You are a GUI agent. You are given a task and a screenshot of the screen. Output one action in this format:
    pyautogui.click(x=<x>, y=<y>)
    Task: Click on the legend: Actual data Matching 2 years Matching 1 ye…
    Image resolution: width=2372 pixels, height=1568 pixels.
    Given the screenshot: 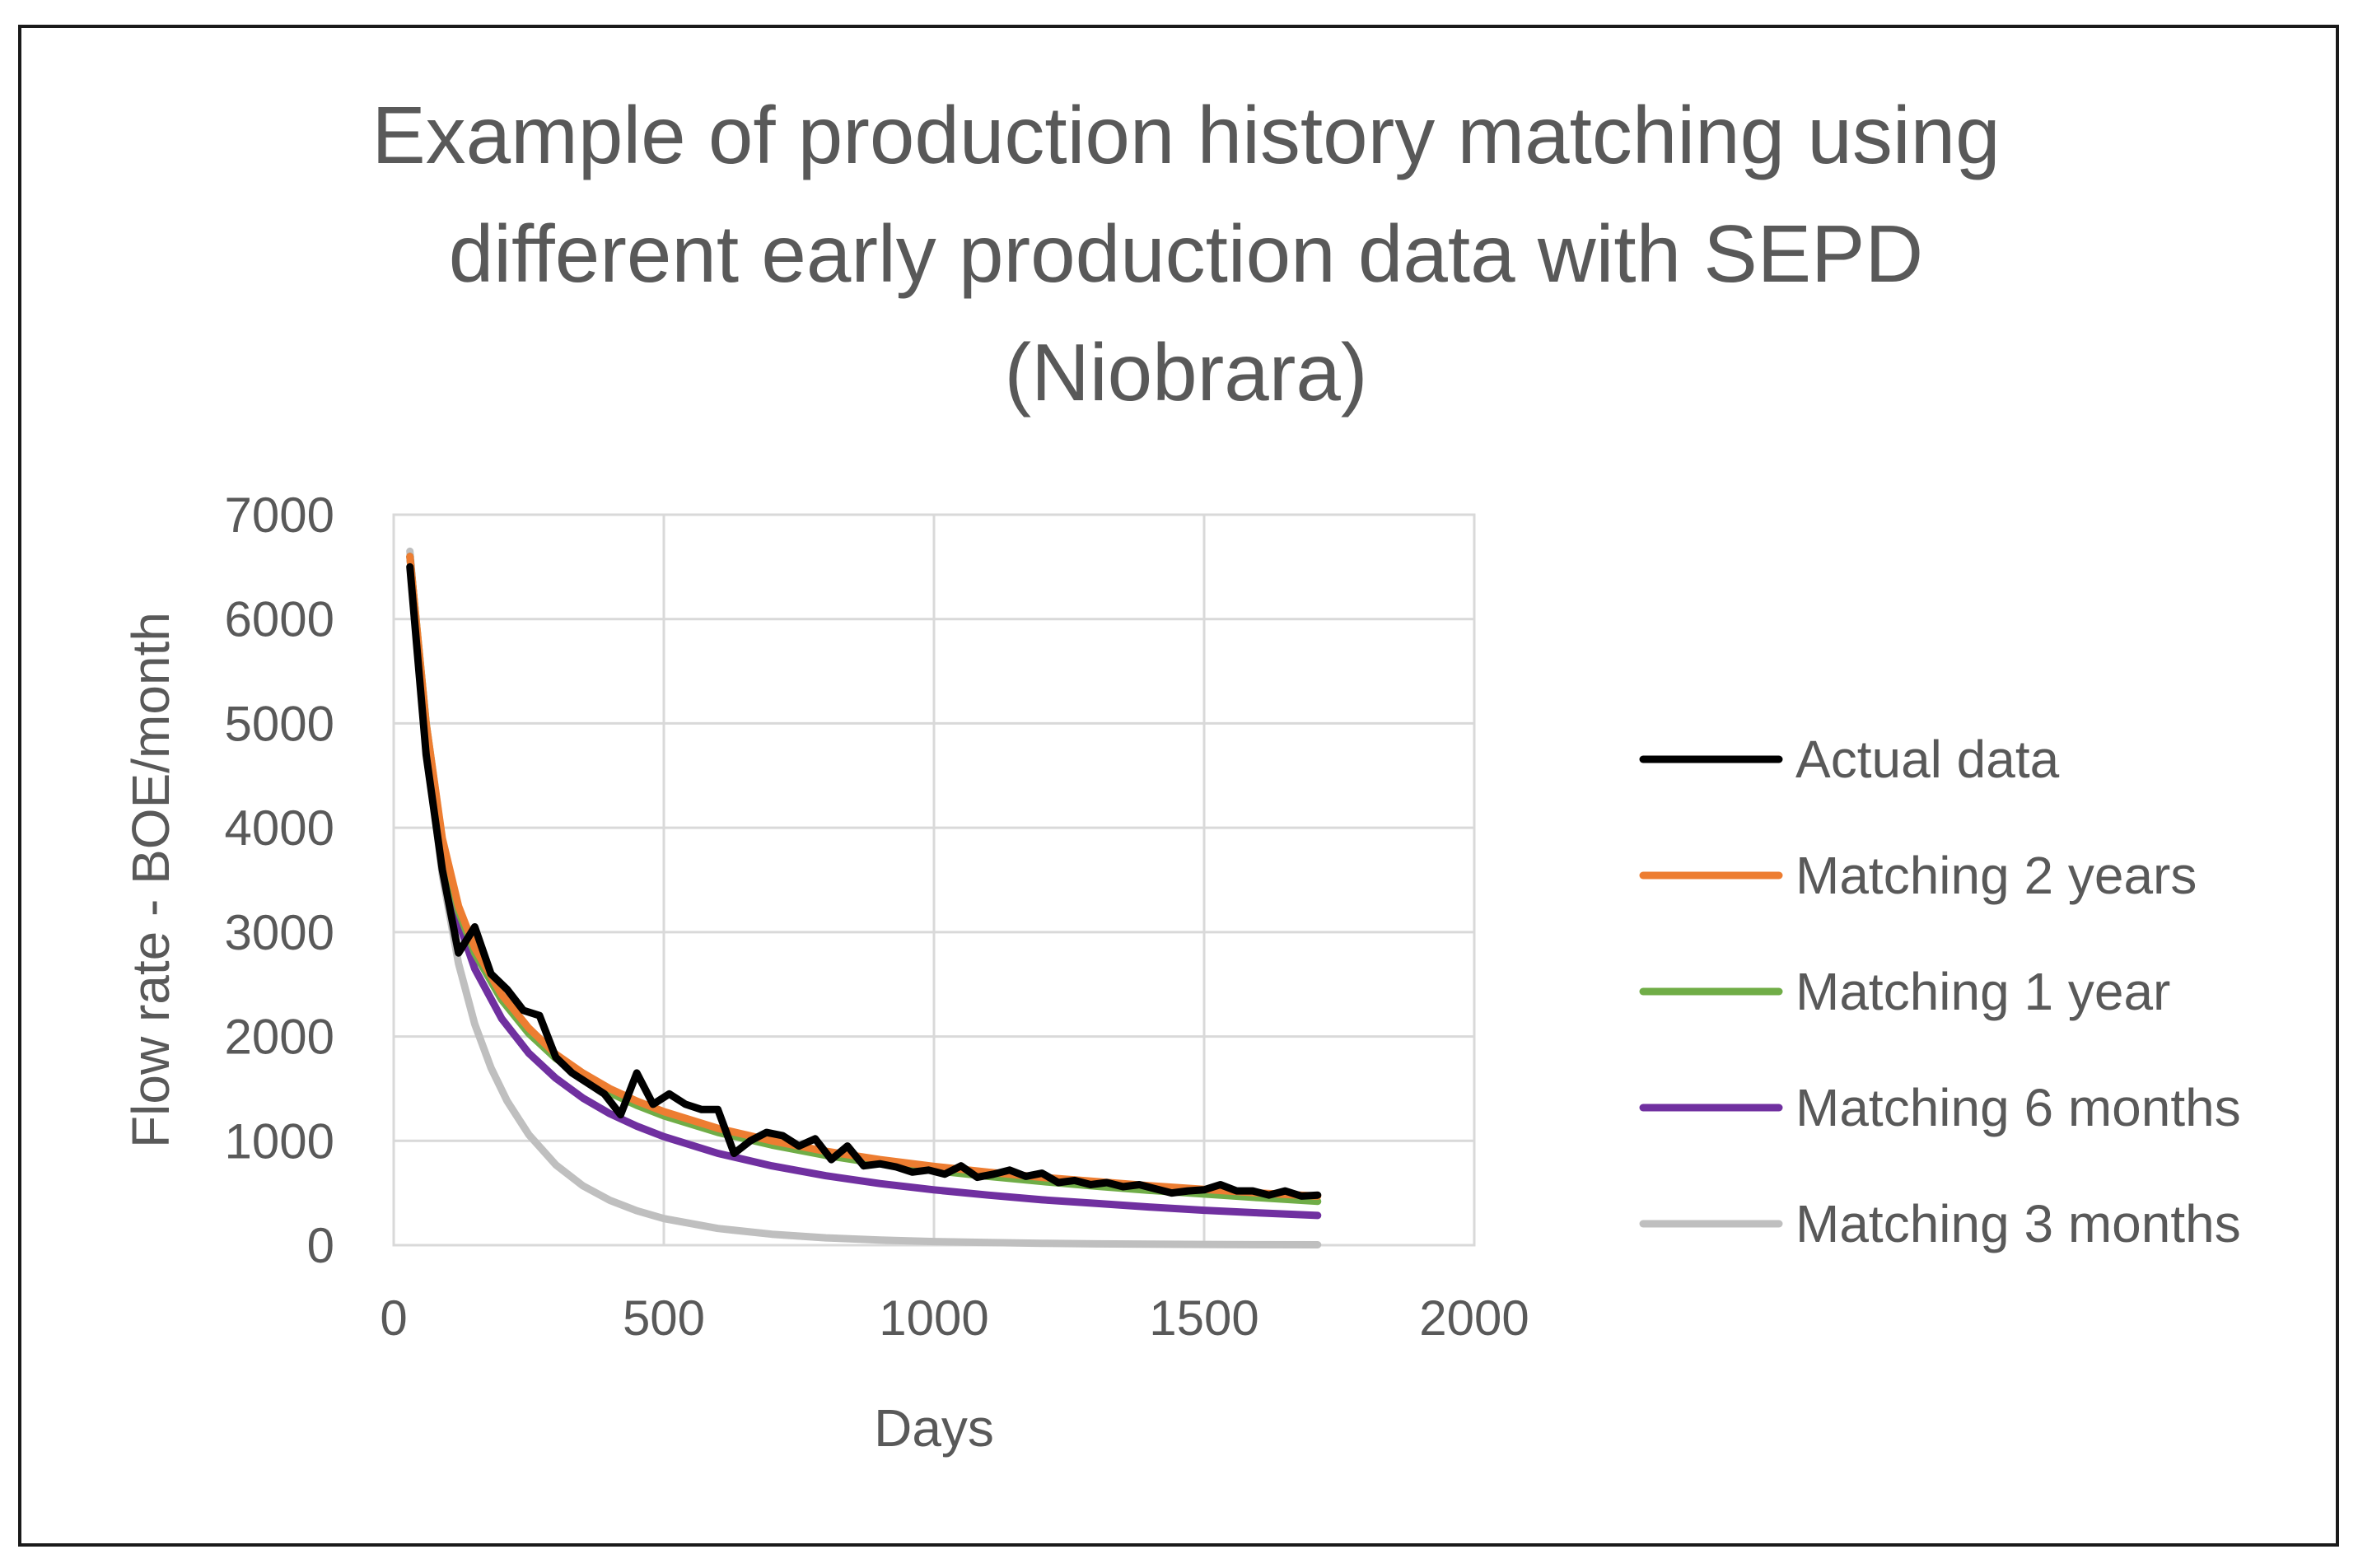 What is the action you would take?
    pyautogui.click(x=1940, y=991)
    